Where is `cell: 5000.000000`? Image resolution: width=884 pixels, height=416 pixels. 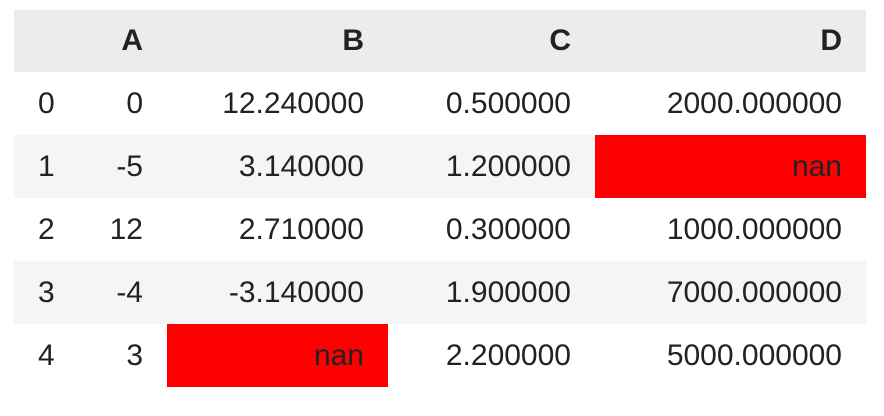 cell: 5000.000000 is located at coordinates (754, 355).